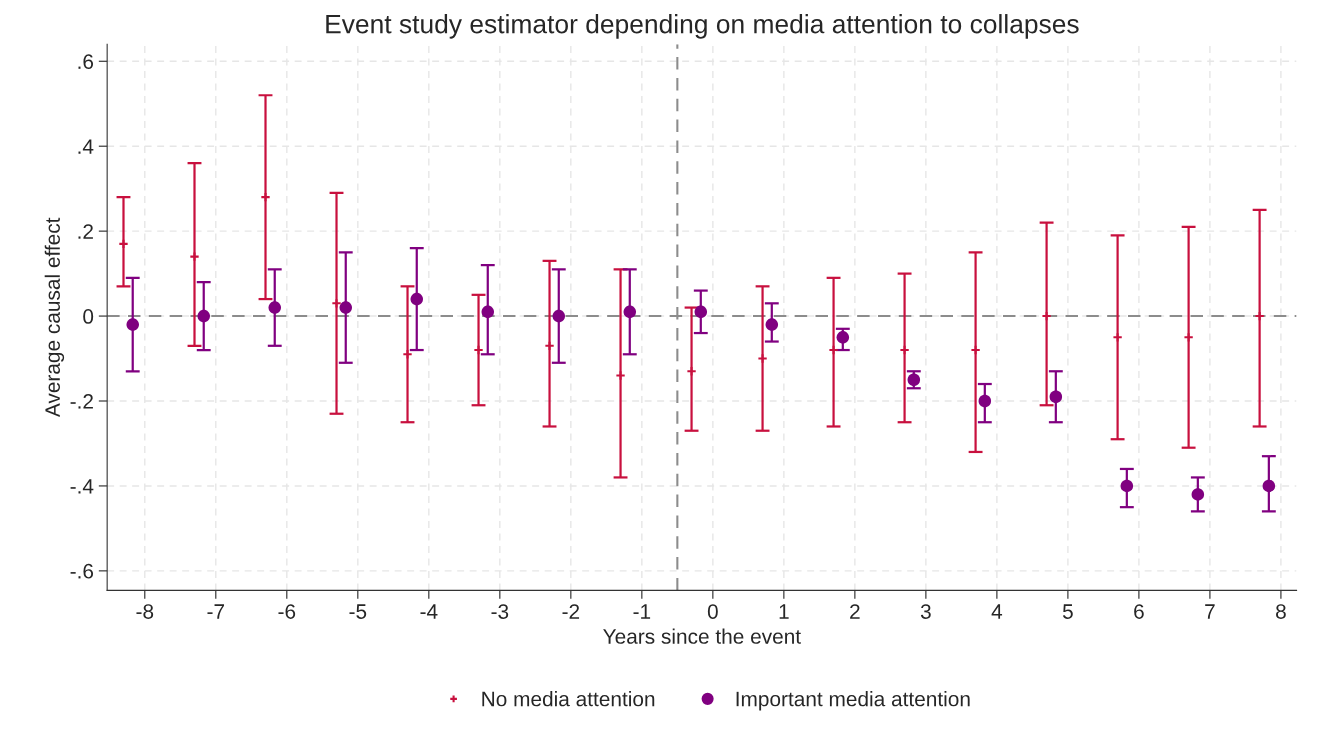 This screenshot has height=738, width=1323. What do you see at coordinates (145, 611) in the screenshot?
I see `x-tick-label: -8` at bounding box center [145, 611].